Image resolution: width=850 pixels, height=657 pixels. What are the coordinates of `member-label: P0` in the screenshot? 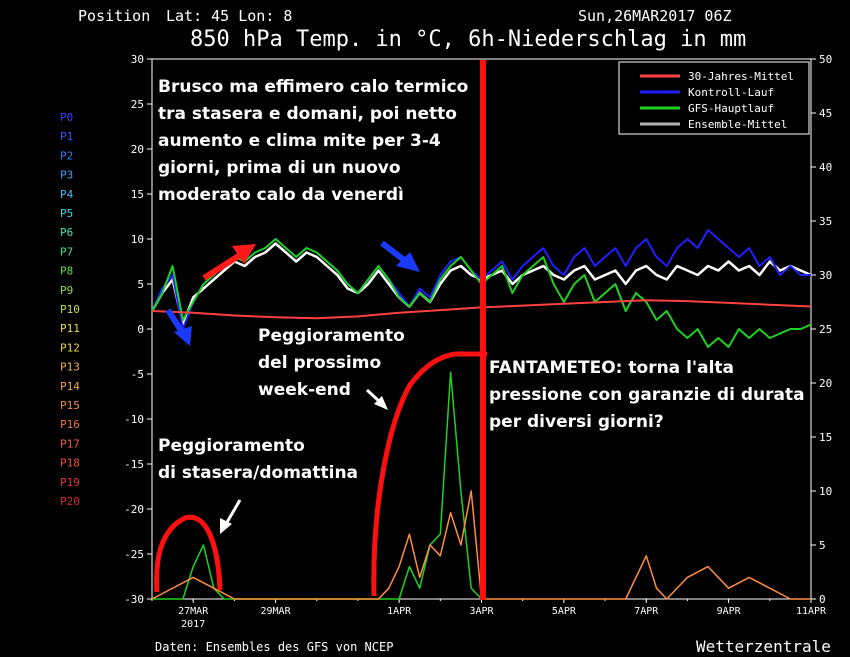 It's located at (66, 117).